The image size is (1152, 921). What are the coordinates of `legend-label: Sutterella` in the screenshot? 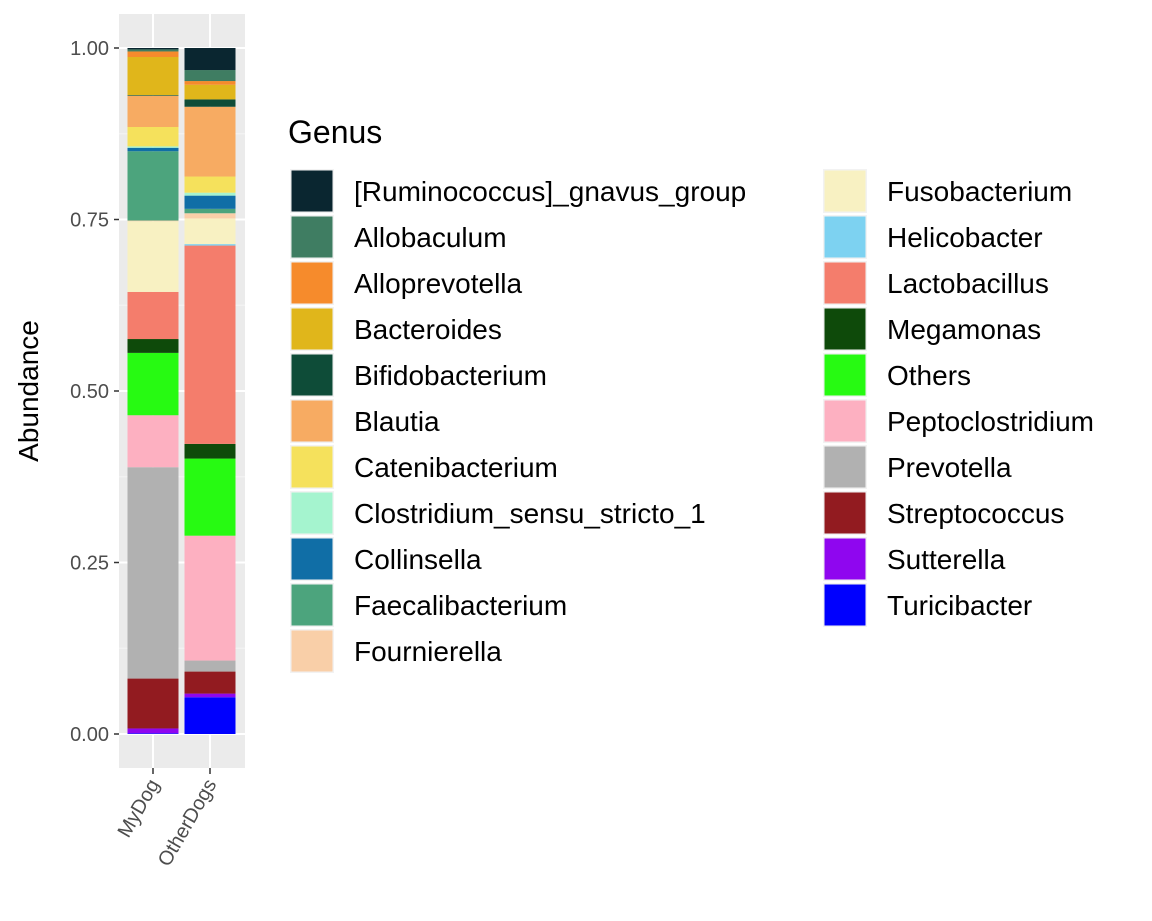 It's located at (946, 559).